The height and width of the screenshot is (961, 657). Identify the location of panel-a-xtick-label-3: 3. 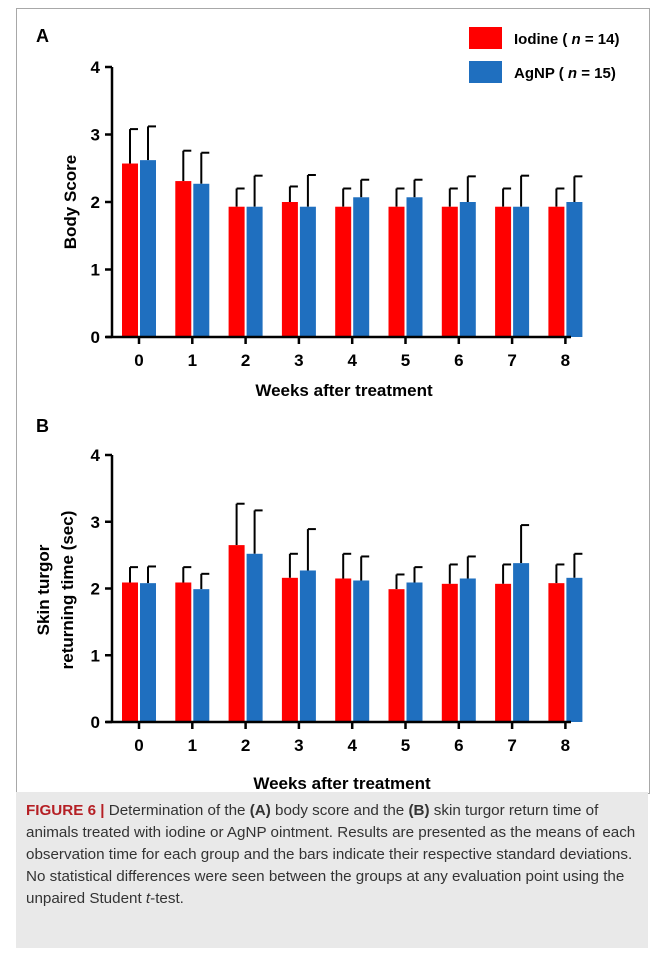
(298, 360).